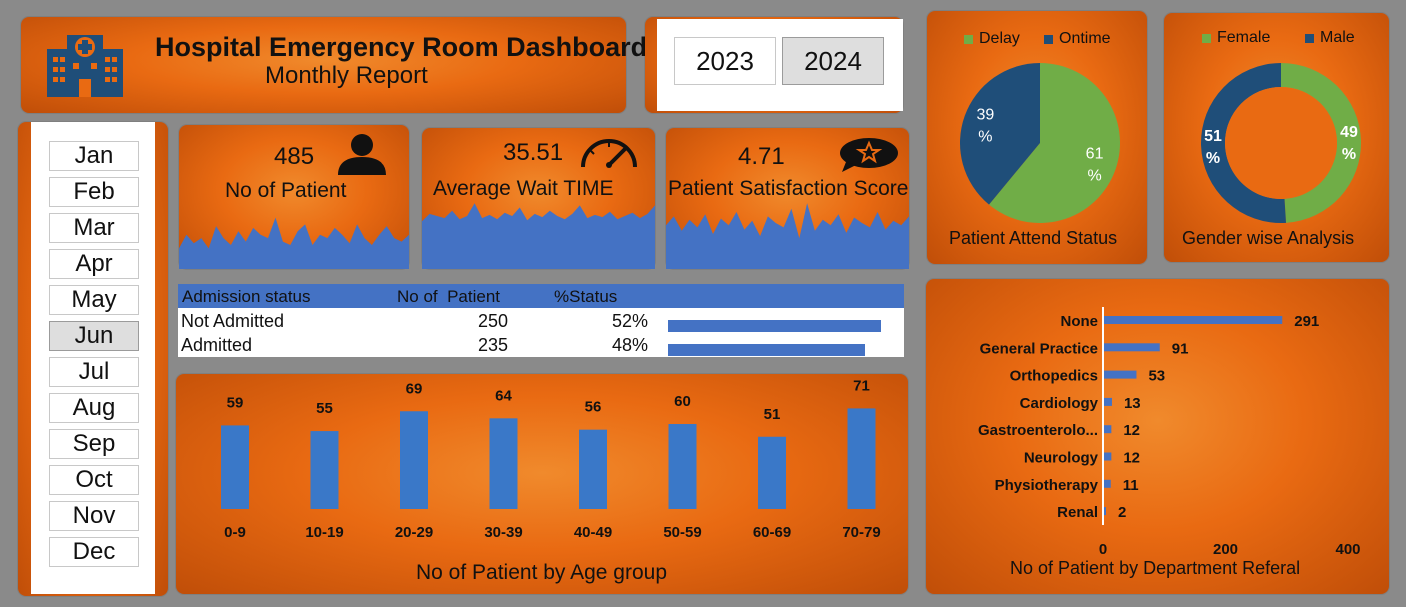 The height and width of the screenshot is (607, 1406). What do you see at coordinates (294, 156) in the screenshot?
I see `kpi-patients-value: 485` at bounding box center [294, 156].